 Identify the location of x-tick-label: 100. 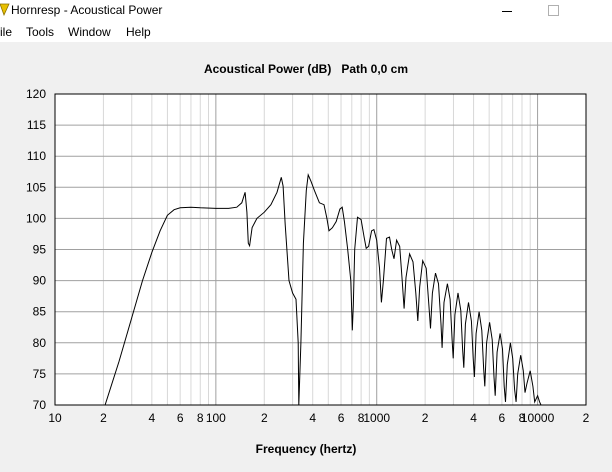
(216, 418).